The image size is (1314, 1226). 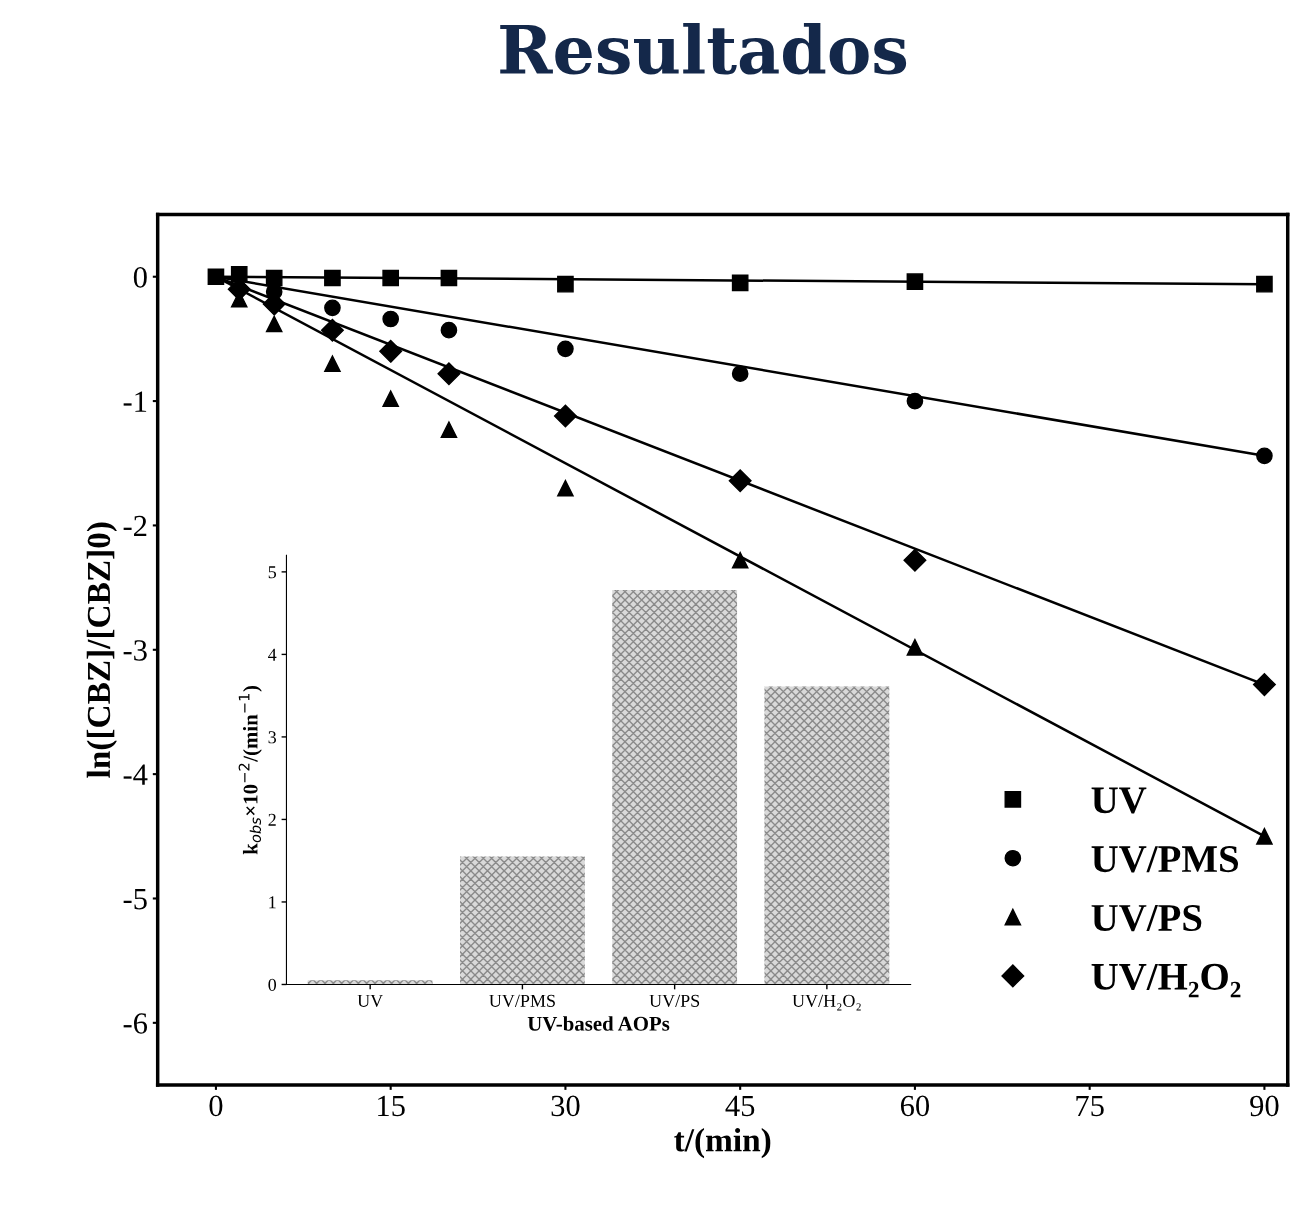 I want to click on x-tick-label: 30, so click(x=565, y=1106).